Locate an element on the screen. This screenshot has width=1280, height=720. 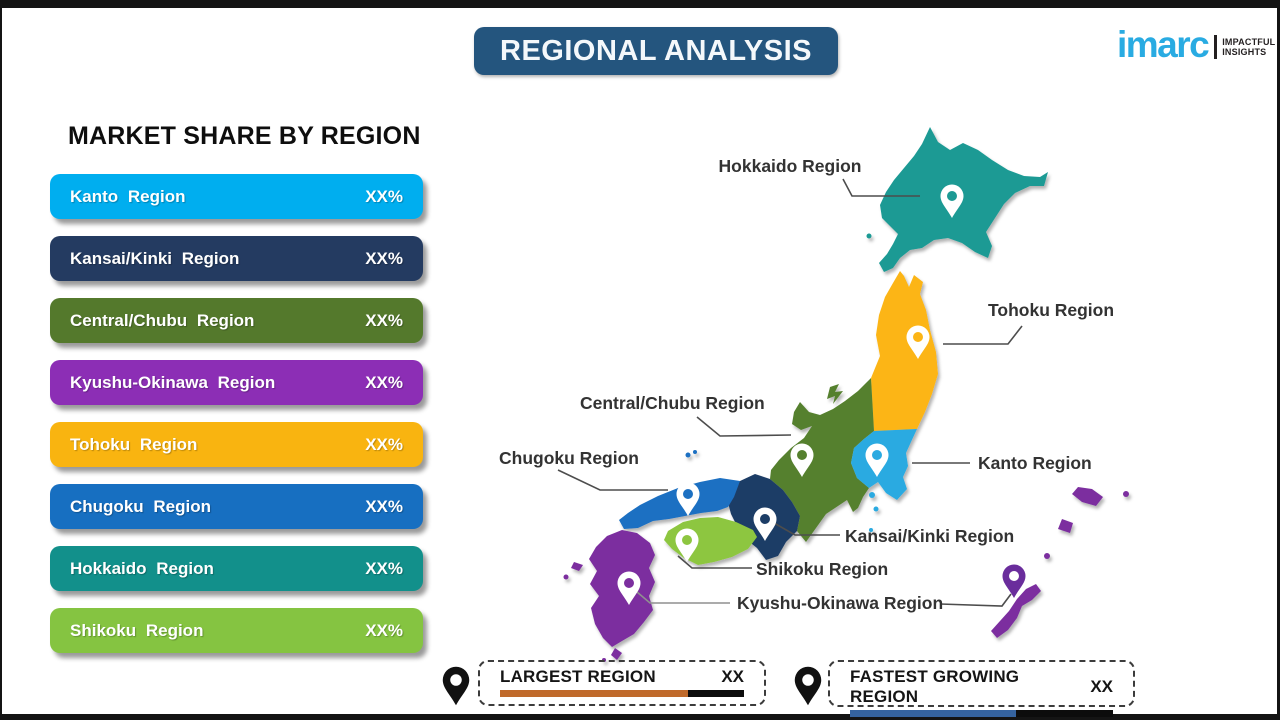
location-pin-icon-fastest-legend is located at coordinates (808, 686).